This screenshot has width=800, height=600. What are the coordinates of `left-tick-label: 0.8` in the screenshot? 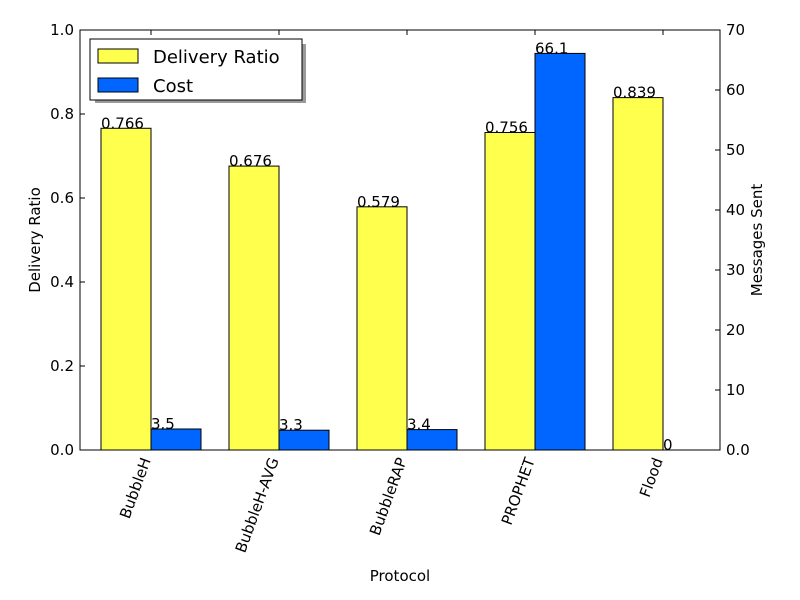 It's located at (62, 114).